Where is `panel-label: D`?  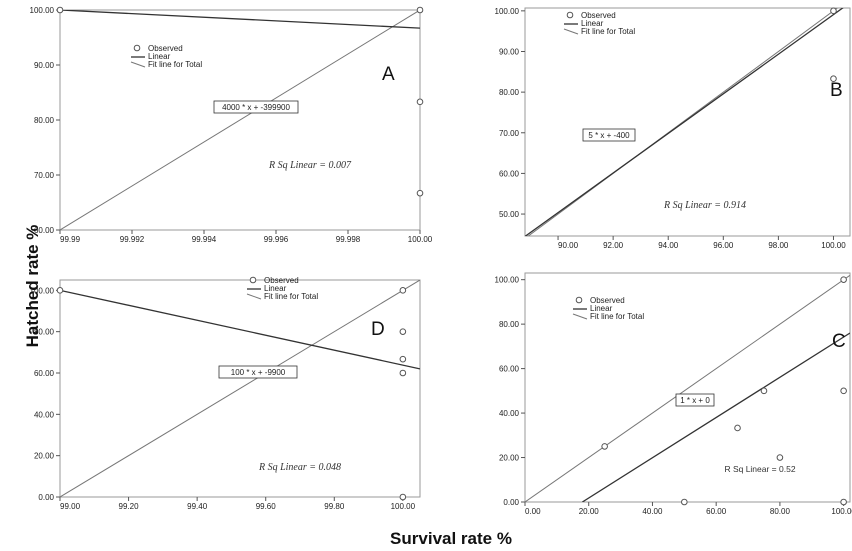 panel-label: D is located at coordinates (378, 329).